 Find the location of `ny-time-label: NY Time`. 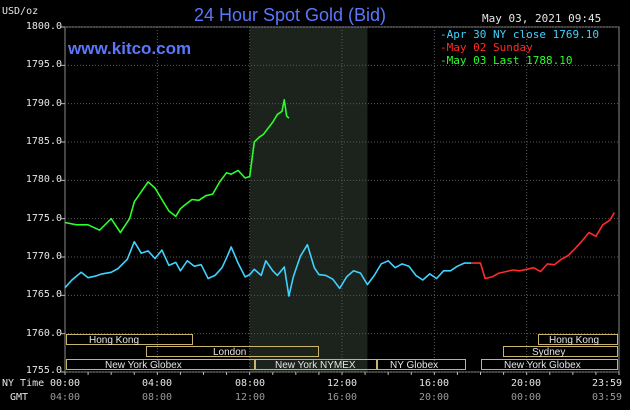

ny-time-label: NY Time is located at coordinates (23, 383).